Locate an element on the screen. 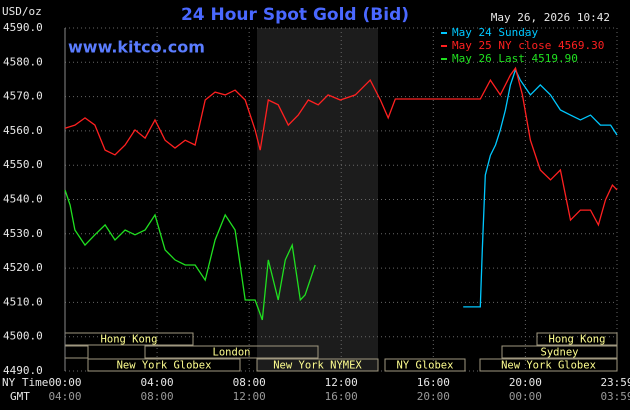 The width and height of the screenshot is (630, 410). x2-tick-label: 03:59 is located at coordinates (615, 396).